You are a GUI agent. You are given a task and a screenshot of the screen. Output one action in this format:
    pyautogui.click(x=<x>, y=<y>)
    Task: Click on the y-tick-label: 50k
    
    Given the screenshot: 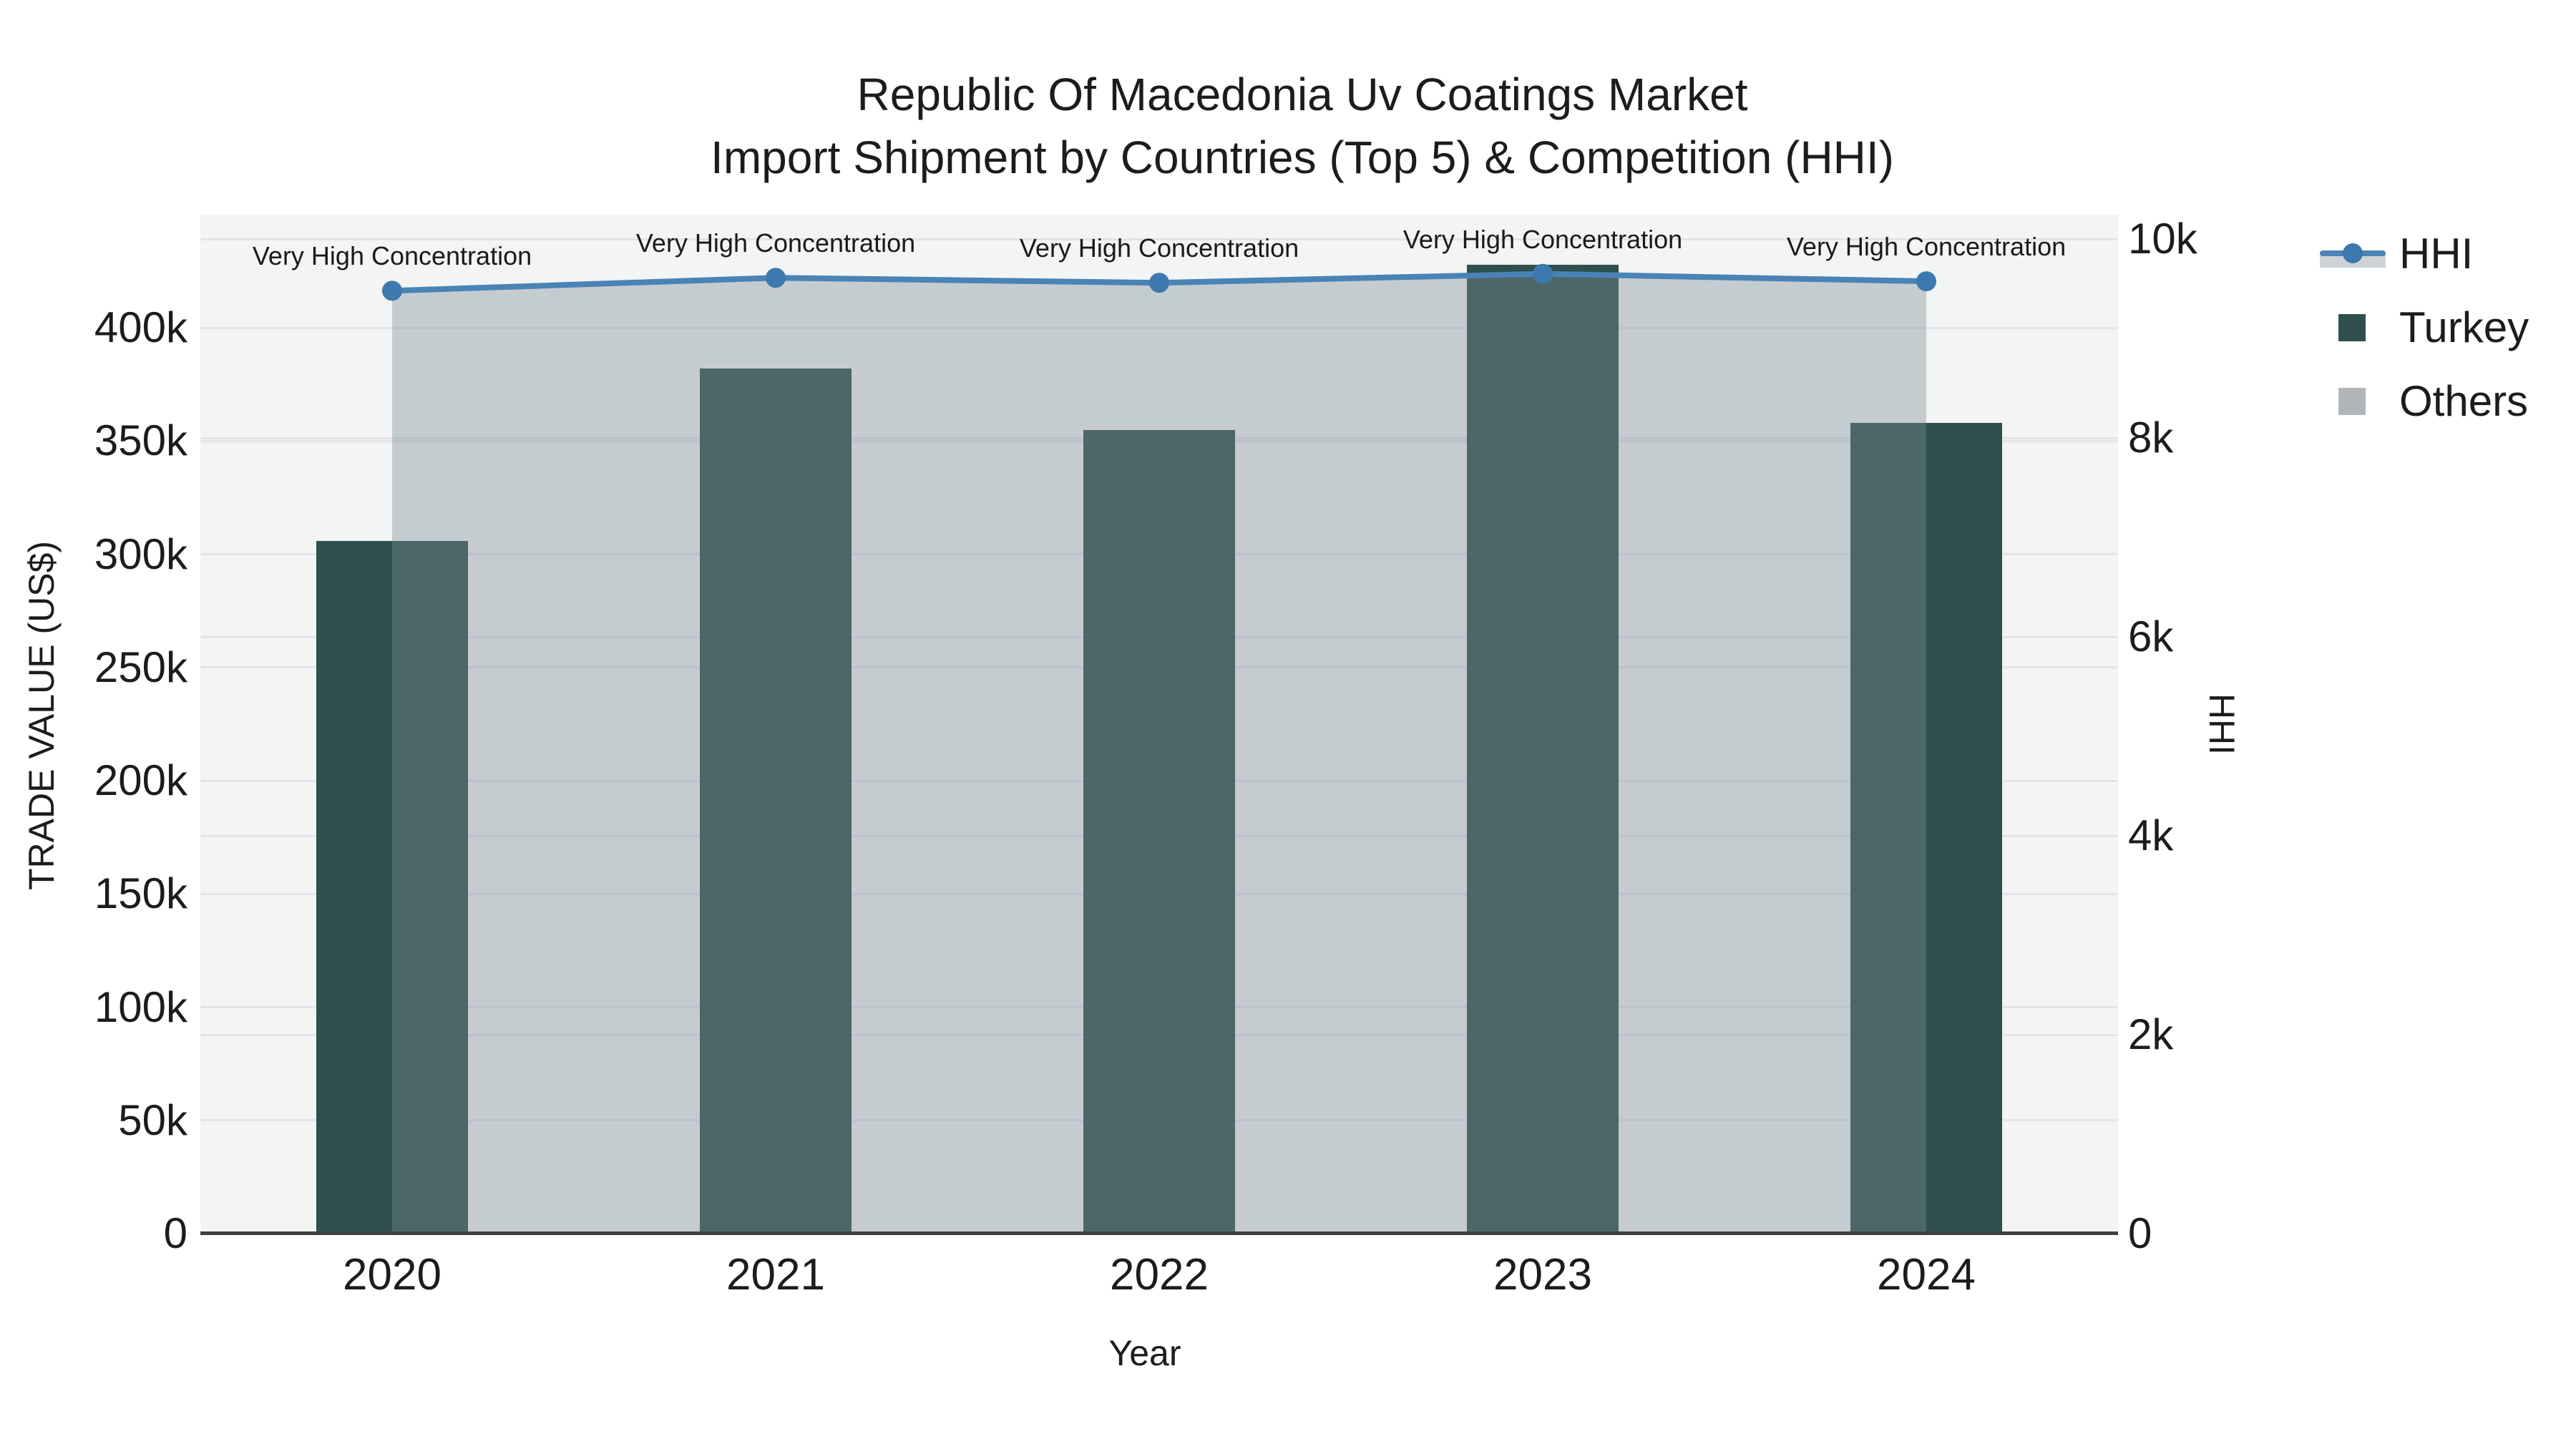 What is the action you would take?
    pyautogui.click(x=152, y=1120)
    